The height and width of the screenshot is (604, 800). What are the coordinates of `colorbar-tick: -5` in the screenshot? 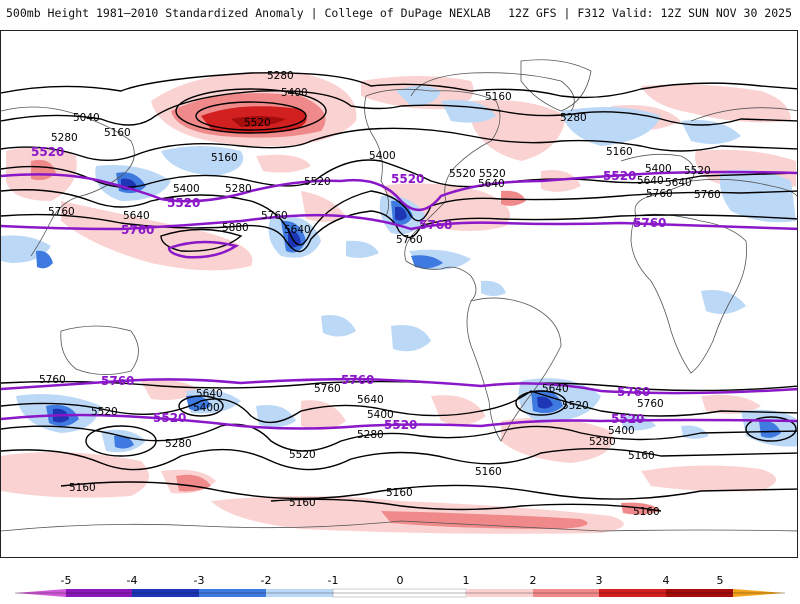 It's located at (66, 580).